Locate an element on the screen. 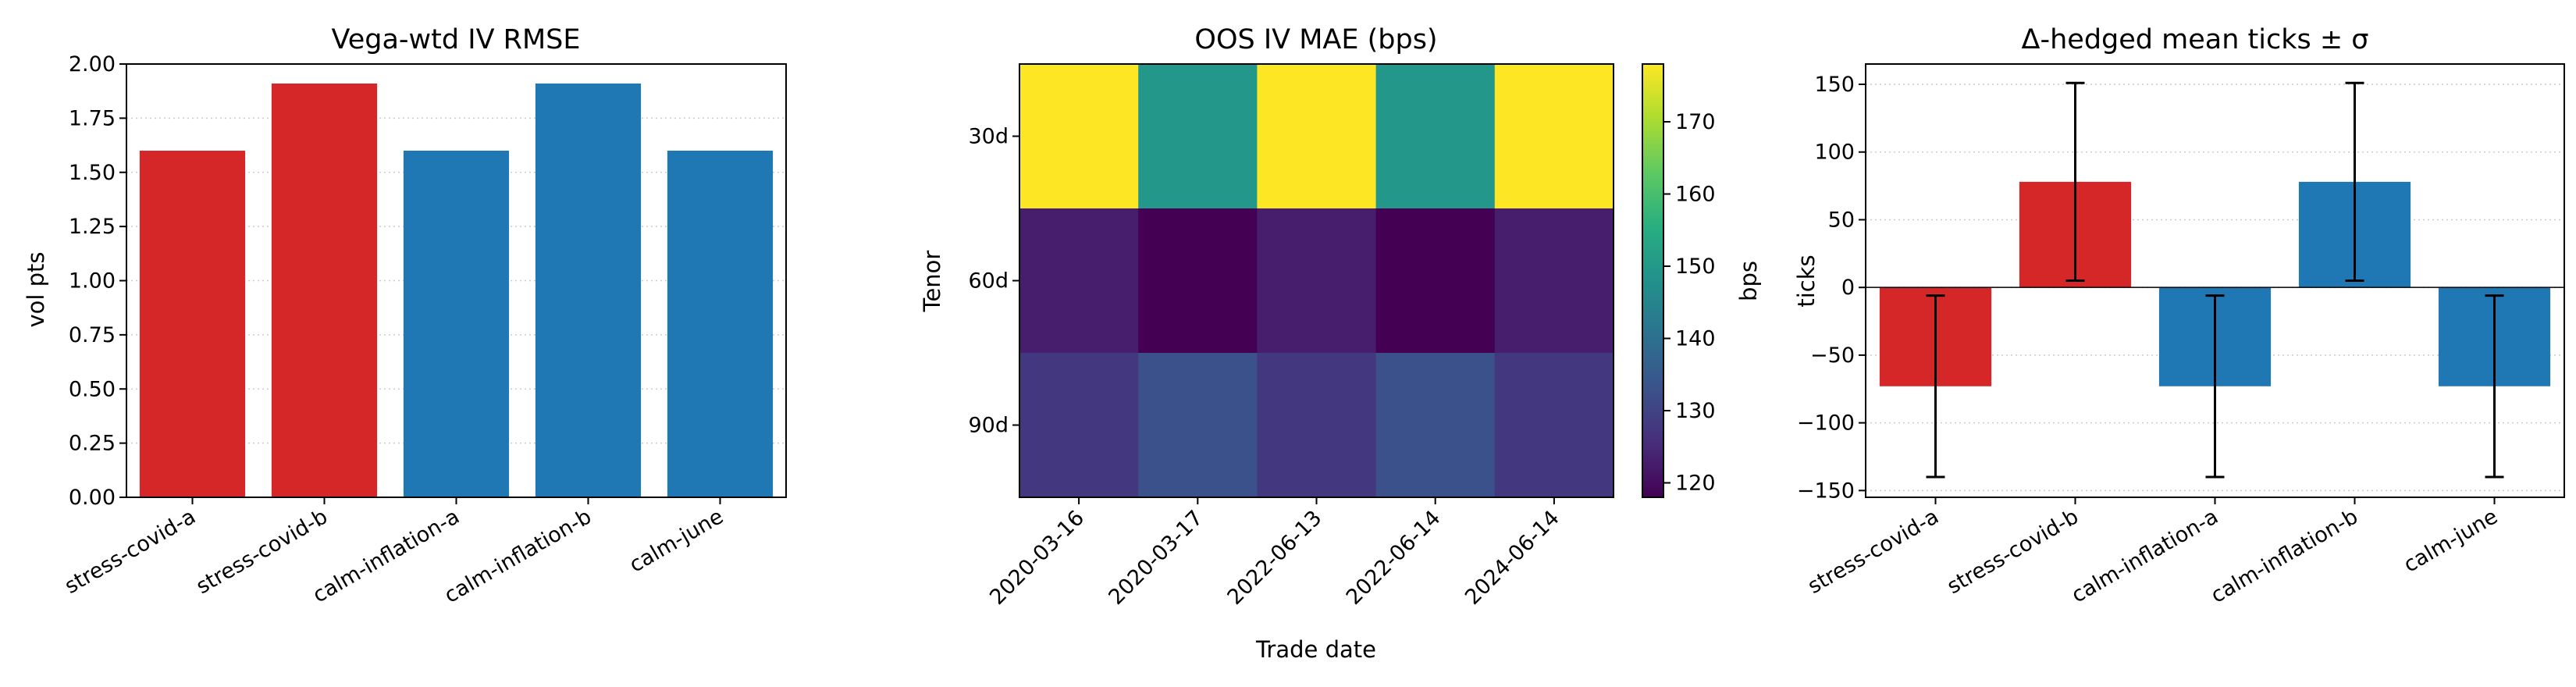 The image size is (2576, 687). colorbar-label: bps is located at coordinates (1748, 281).